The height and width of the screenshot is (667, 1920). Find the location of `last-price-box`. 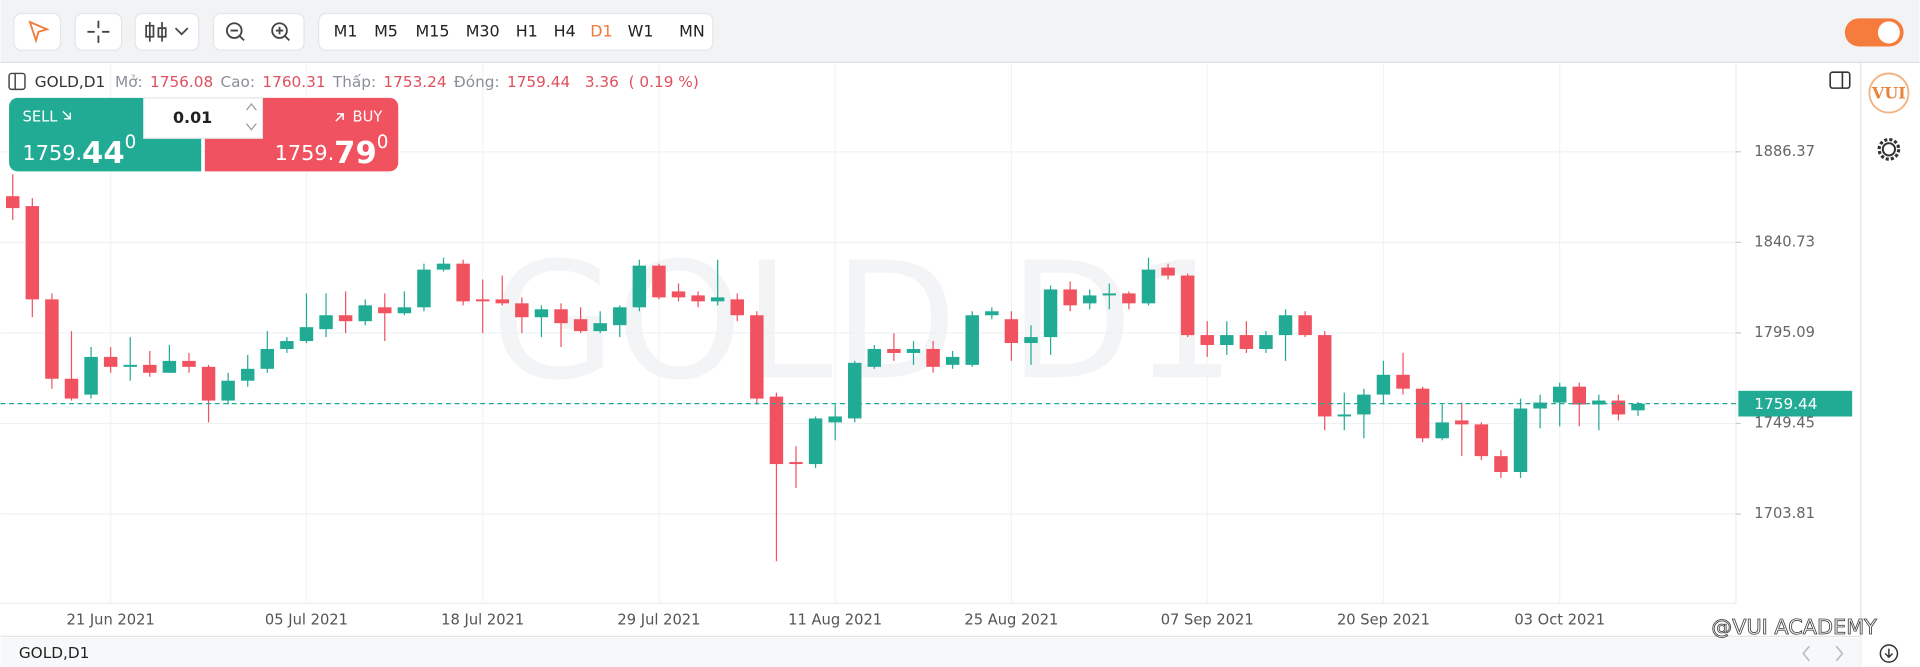

last-price-box is located at coordinates (1795, 403).